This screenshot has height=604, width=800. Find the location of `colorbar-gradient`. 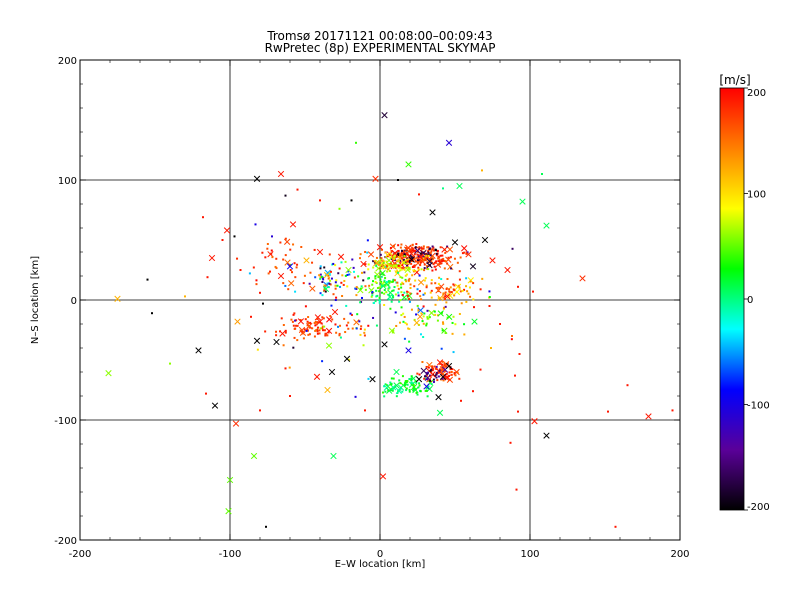

colorbar-gradient is located at coordinates (732, 299).